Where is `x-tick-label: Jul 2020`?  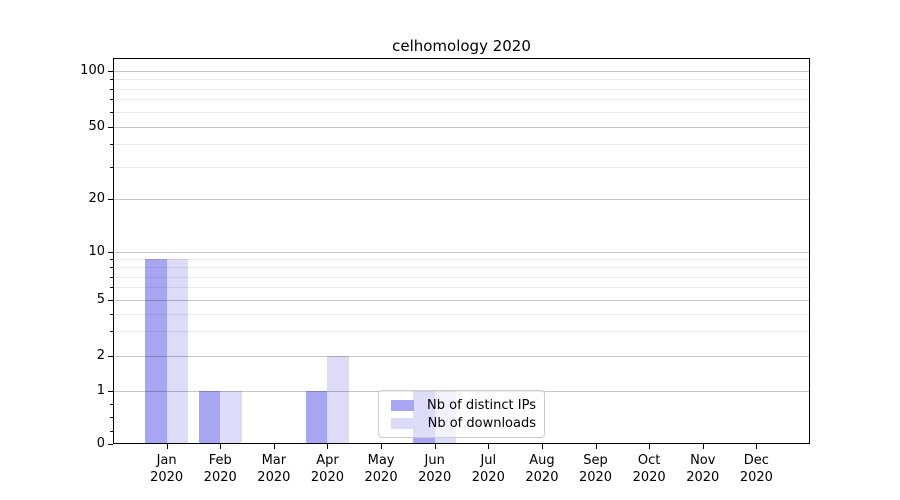 x-tick-label: Jul 2020 is located at coordinates (488, 469).